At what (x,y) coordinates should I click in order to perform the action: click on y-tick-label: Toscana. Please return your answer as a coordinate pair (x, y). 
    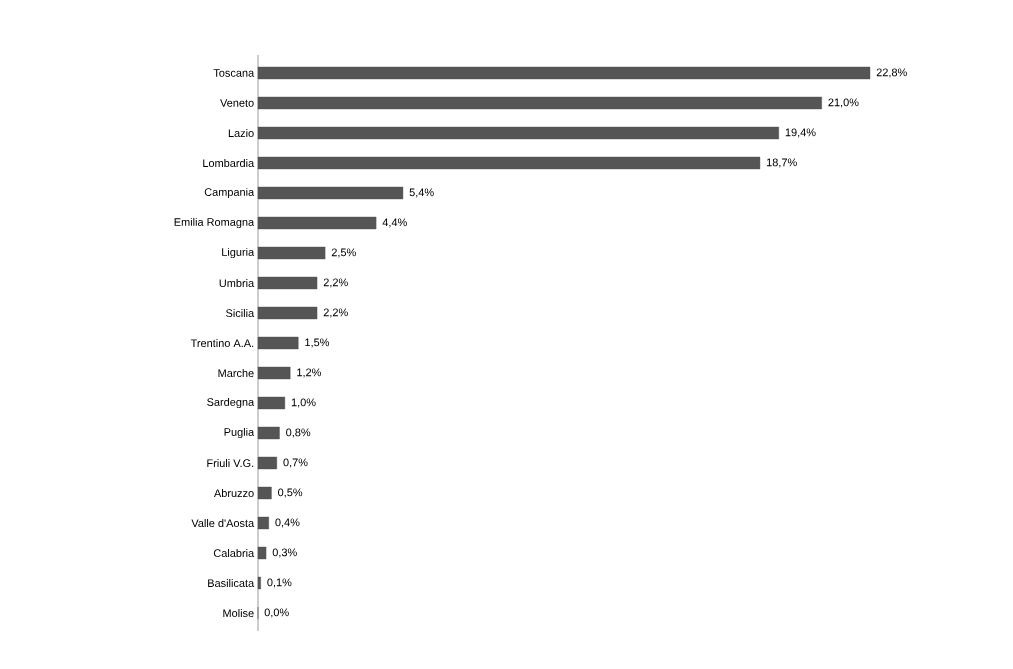
    Looking at the image, I should click on (234, 73).